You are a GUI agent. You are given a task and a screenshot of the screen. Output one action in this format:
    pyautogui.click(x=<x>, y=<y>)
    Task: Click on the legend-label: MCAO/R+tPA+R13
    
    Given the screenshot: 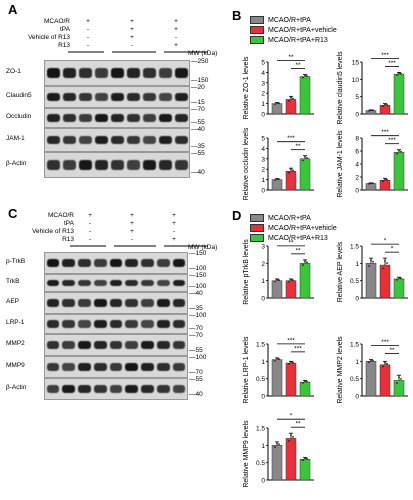 What is the action you would take?
    pyautogui.click(x=298, y=40)
    